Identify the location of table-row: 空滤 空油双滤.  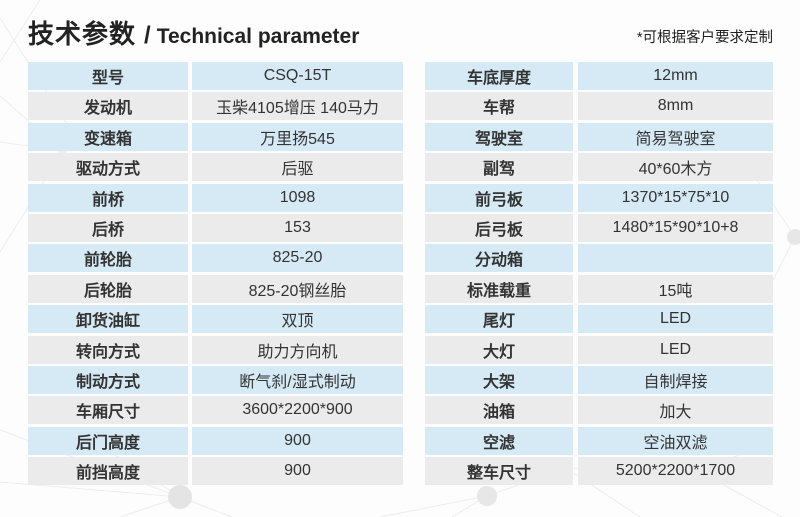
(599, 440).